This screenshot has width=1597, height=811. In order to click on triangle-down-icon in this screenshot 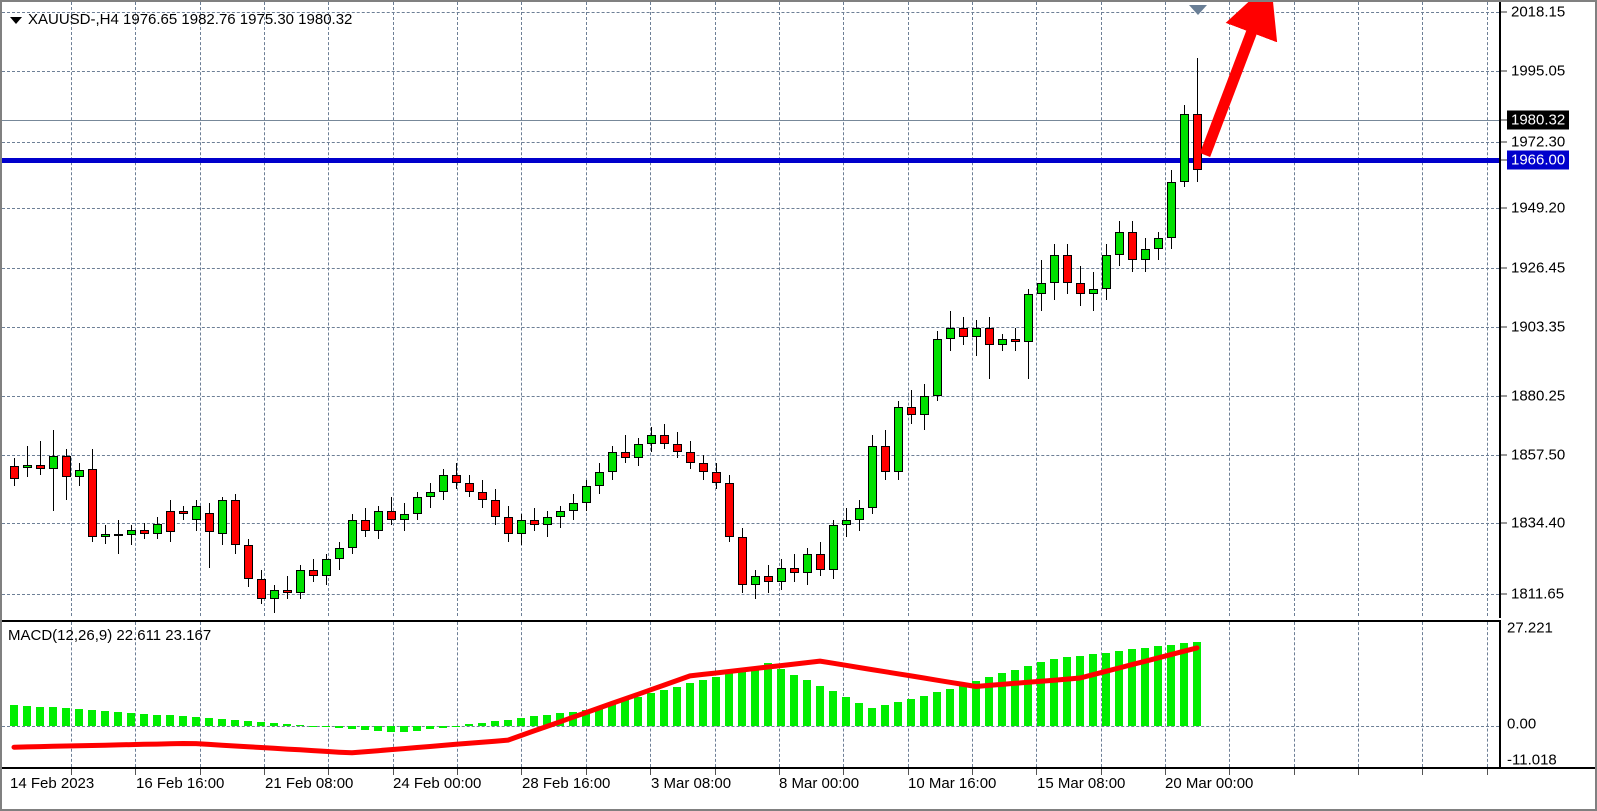, I will do `click(16, 20)`.